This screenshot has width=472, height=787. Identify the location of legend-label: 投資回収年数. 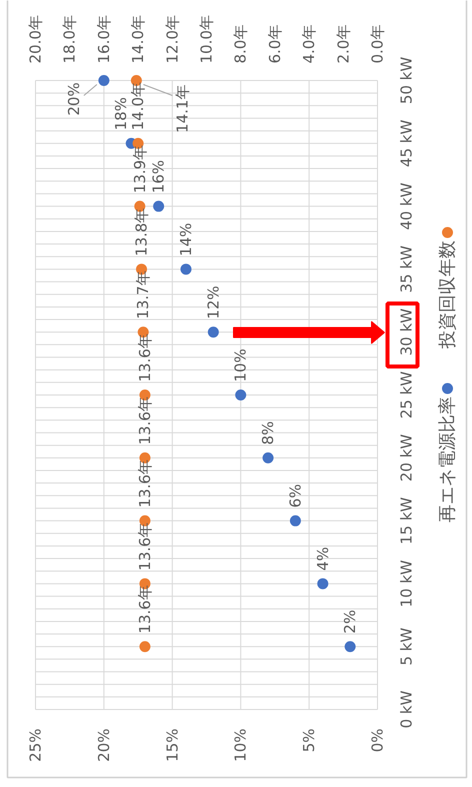
(447, 295).